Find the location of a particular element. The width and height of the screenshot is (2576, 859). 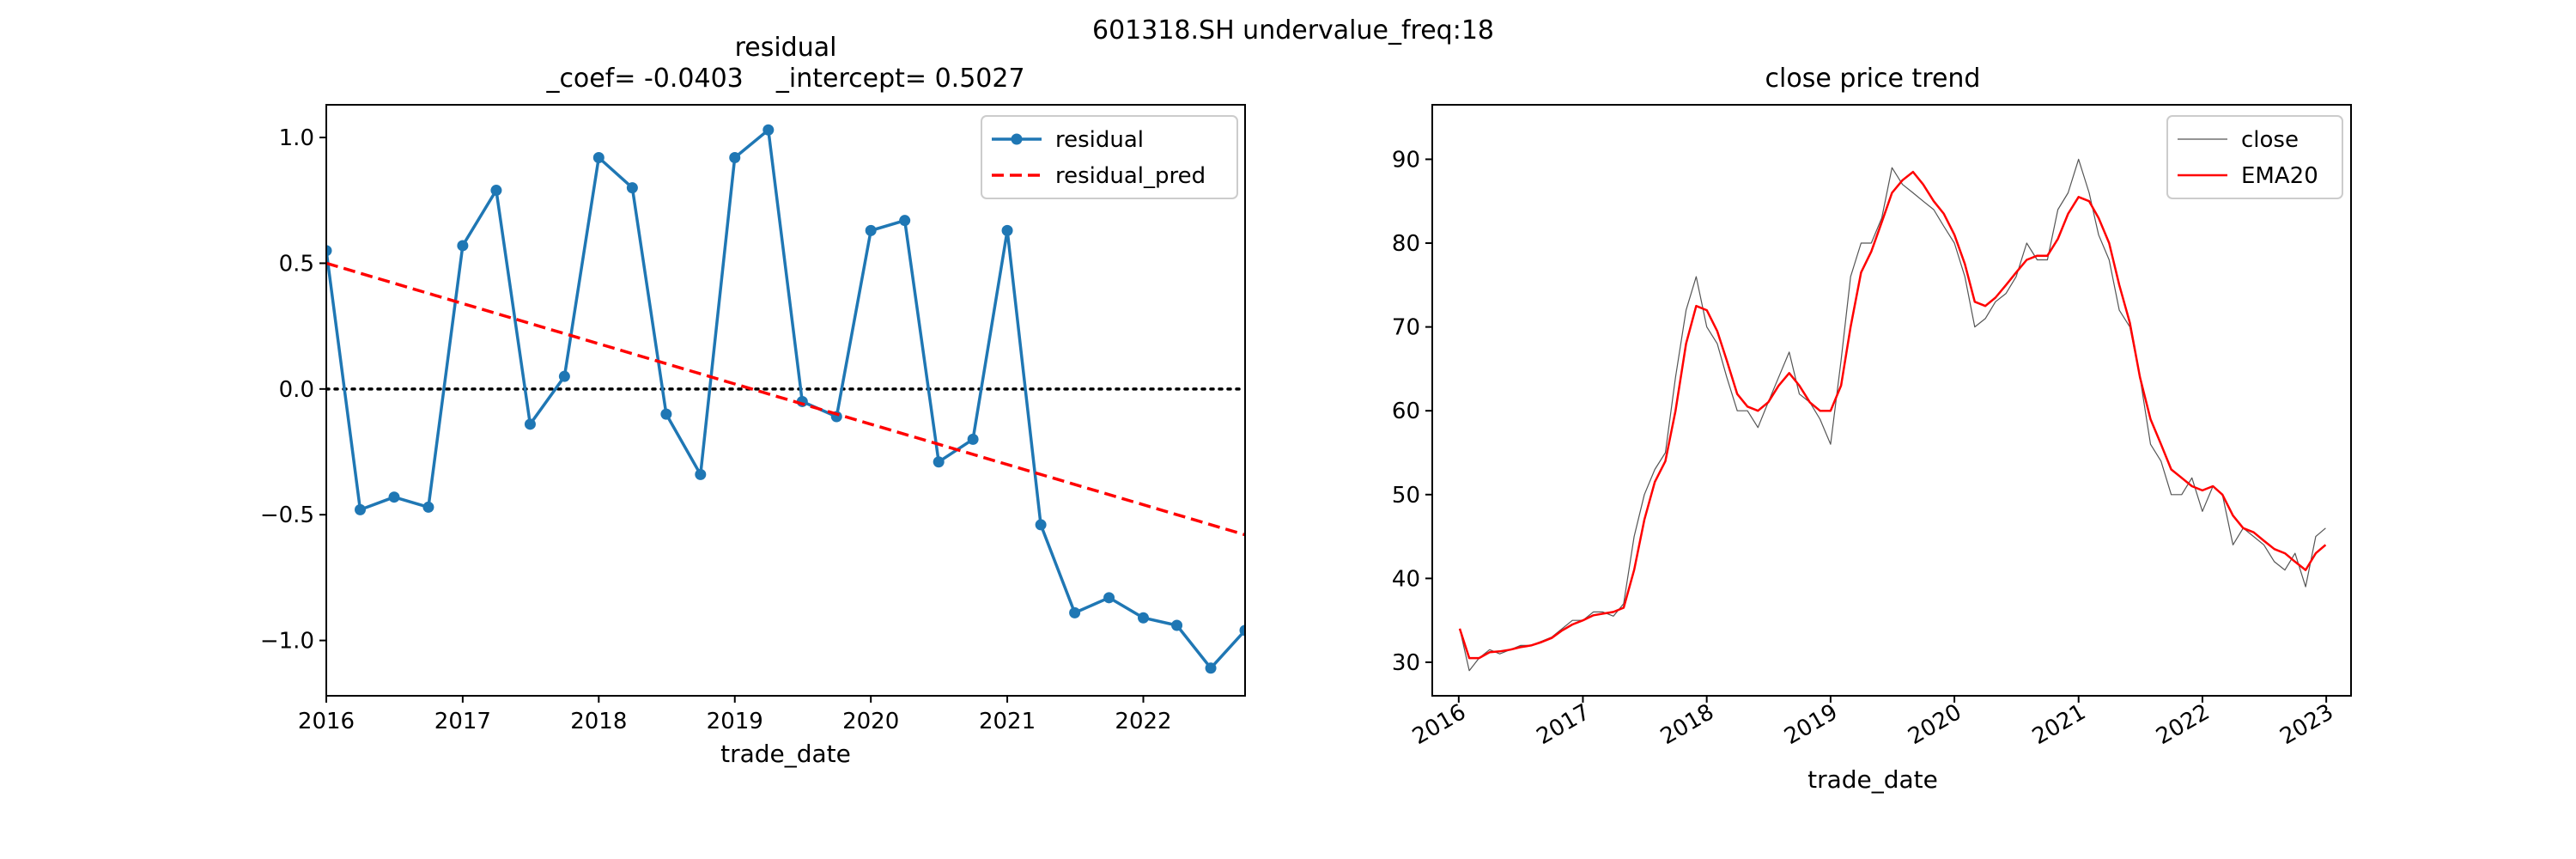

y-tick-label: 1.0 is located at coordinates (296, 138).